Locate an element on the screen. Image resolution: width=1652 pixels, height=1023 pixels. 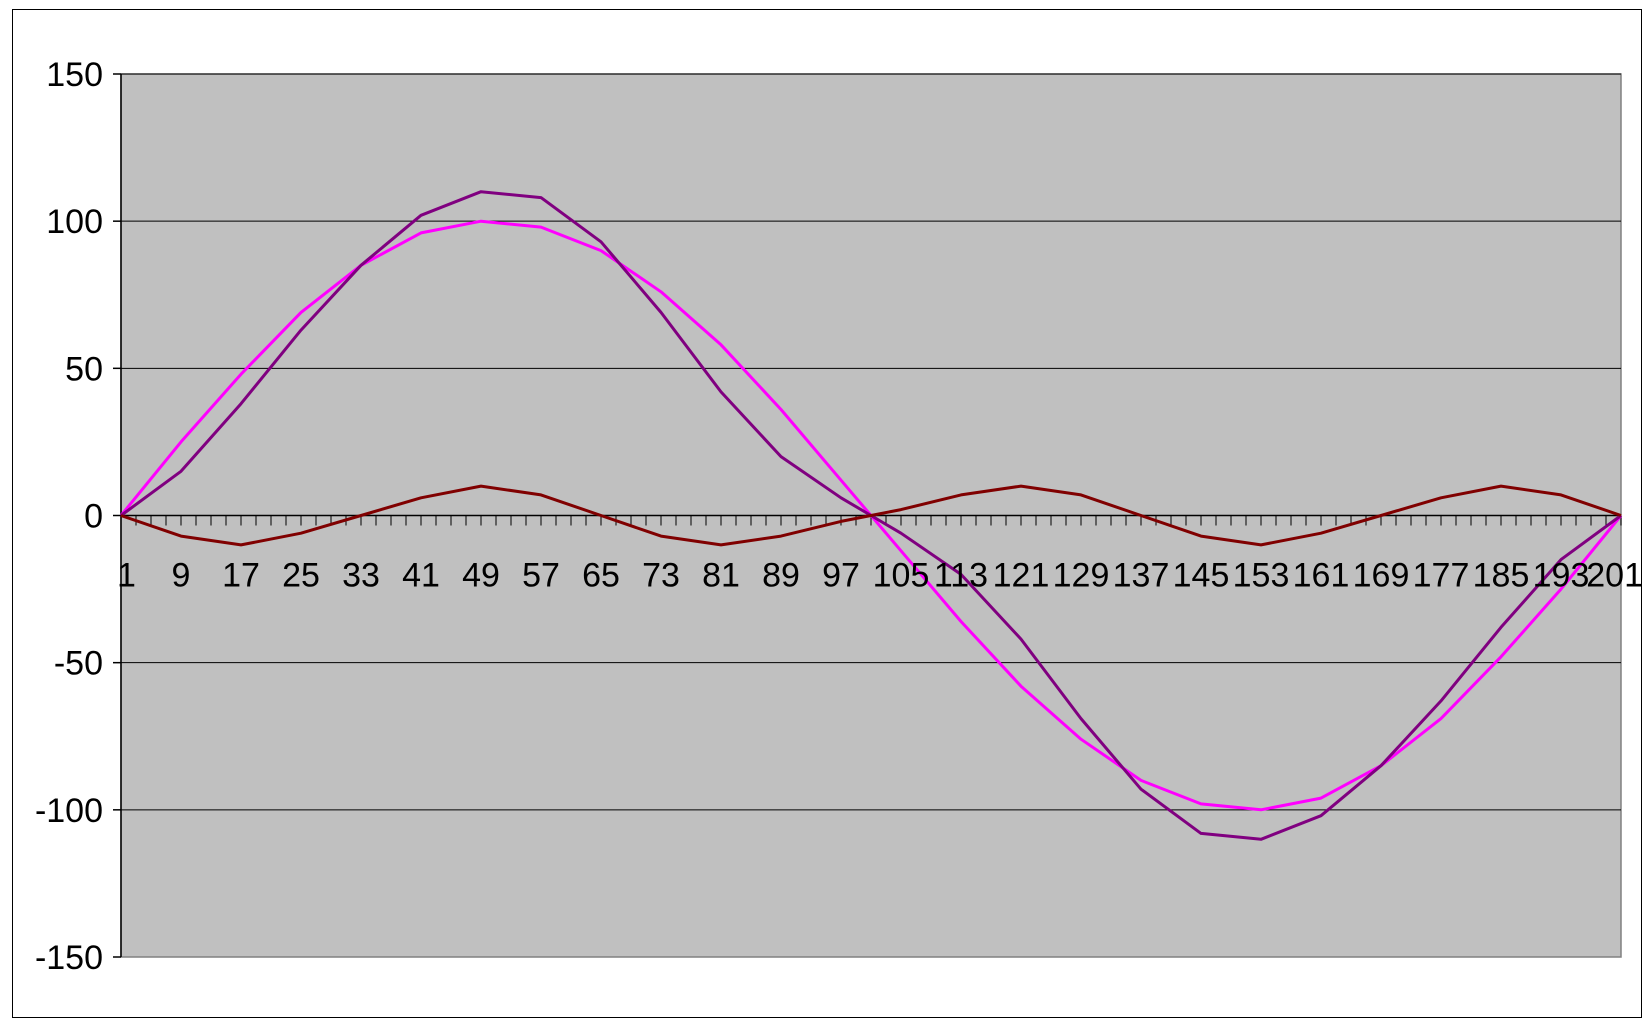
x-tick-label: 185 is located at coordinates (1501, 576).